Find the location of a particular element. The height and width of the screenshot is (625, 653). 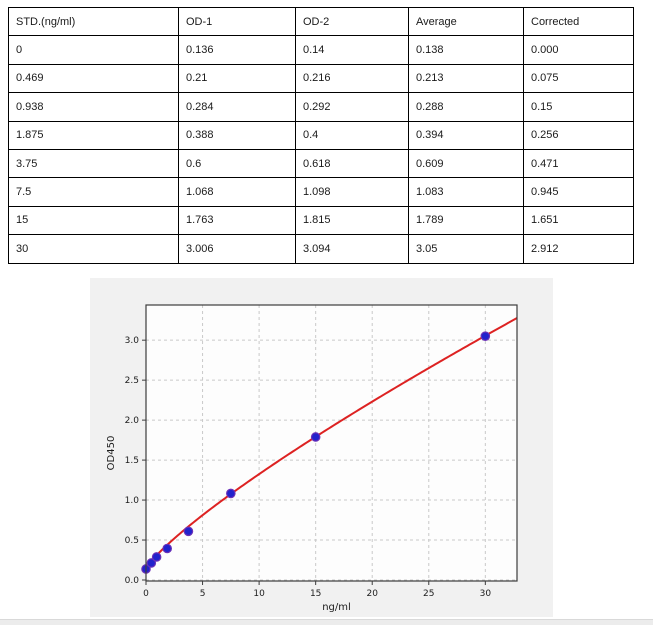

table-cell: 2.912 is located at coordinates (578, 249).